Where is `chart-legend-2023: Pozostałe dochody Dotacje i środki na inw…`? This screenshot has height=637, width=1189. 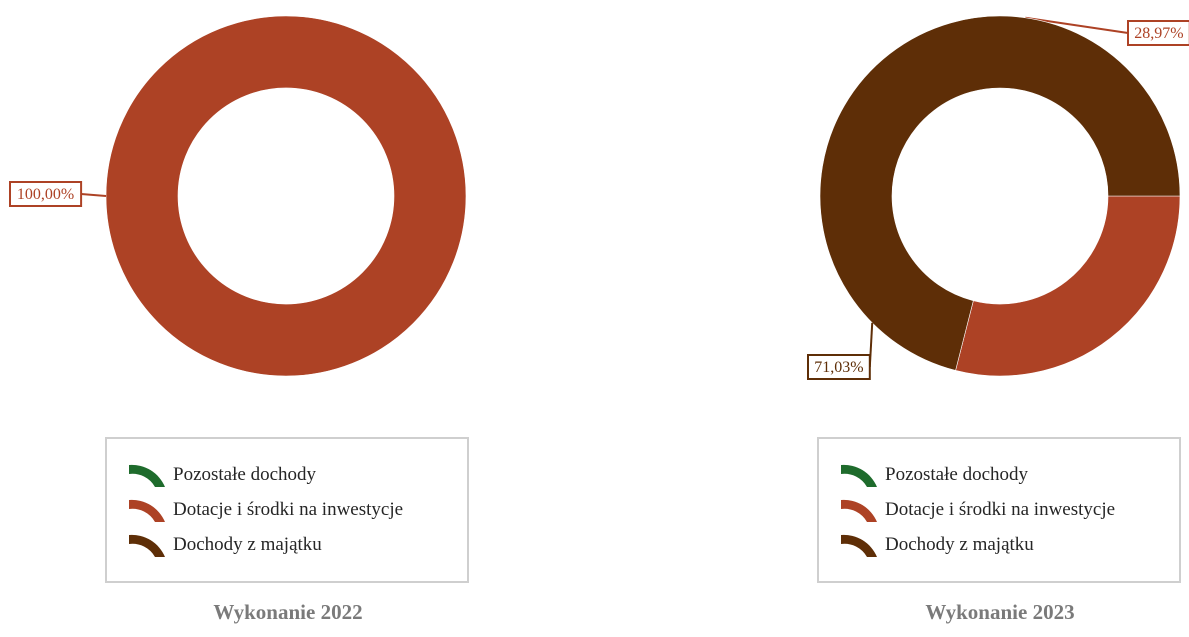
chart-legend-2023: Pozostałe dochody Dotacje i środki na inw… is located at coordinates (999, 510).